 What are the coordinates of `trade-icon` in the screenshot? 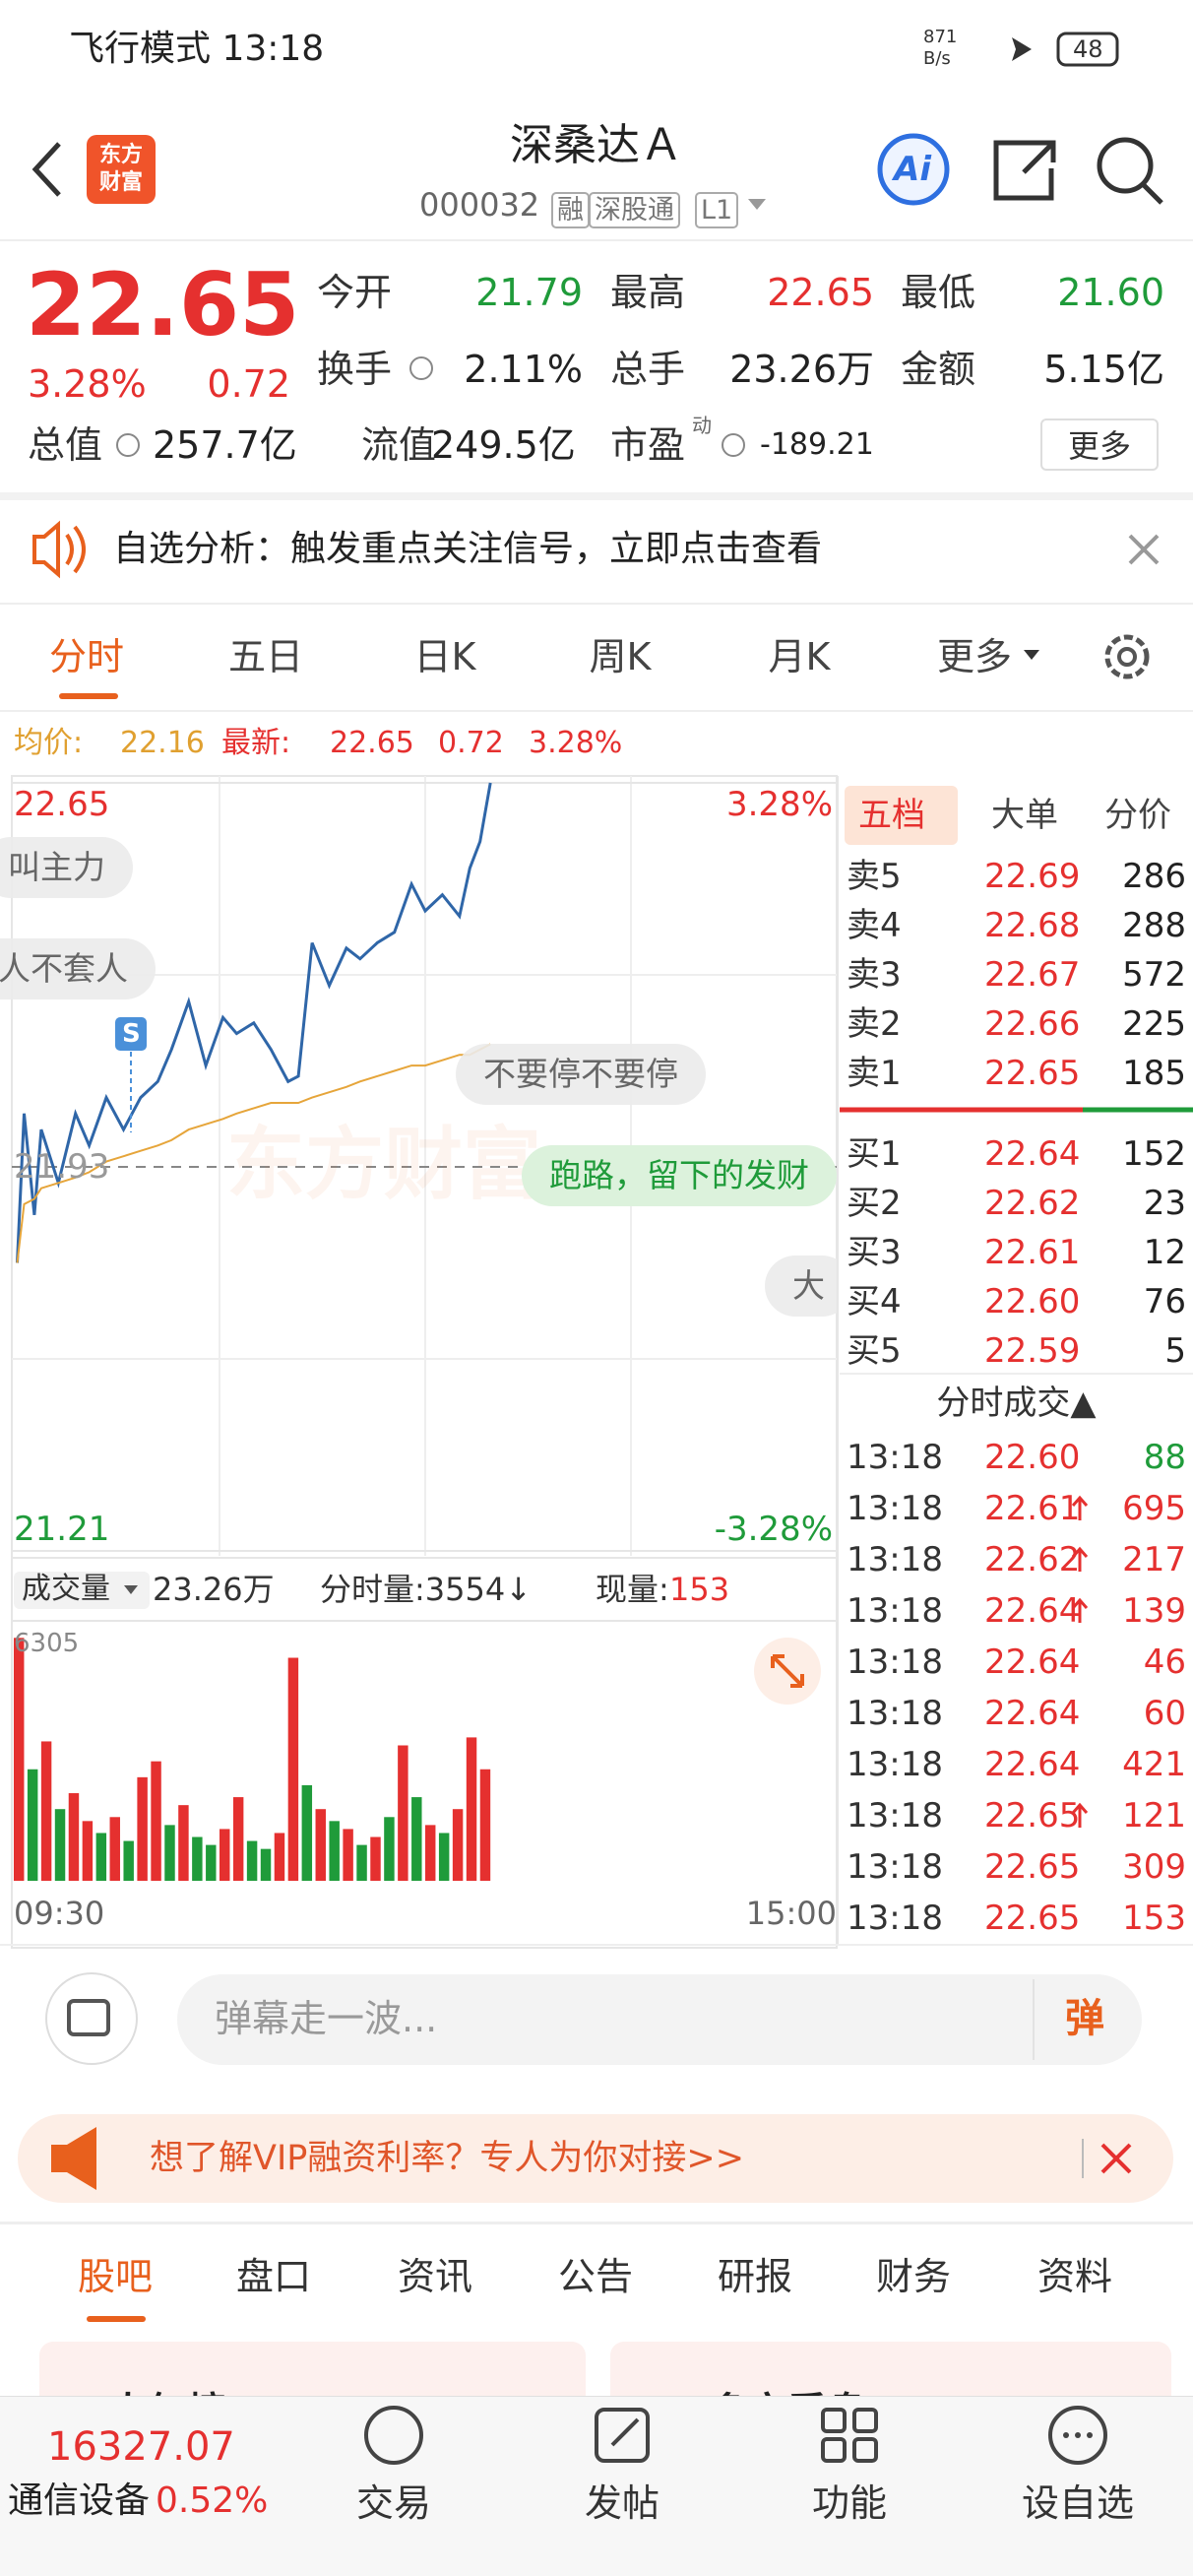 It's located at (393, 2435).